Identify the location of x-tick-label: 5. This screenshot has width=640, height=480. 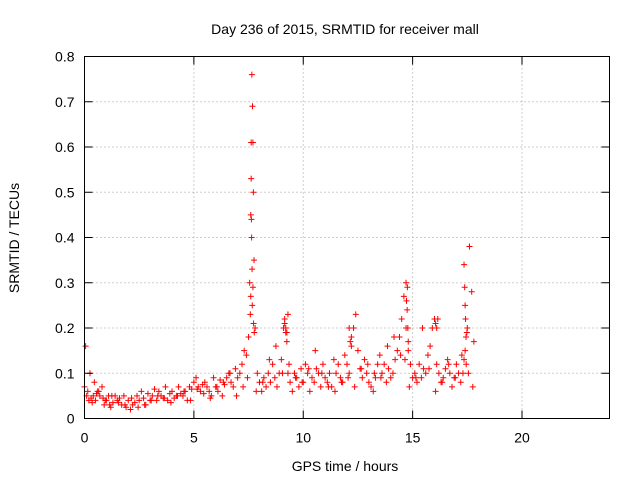
(194, 438).